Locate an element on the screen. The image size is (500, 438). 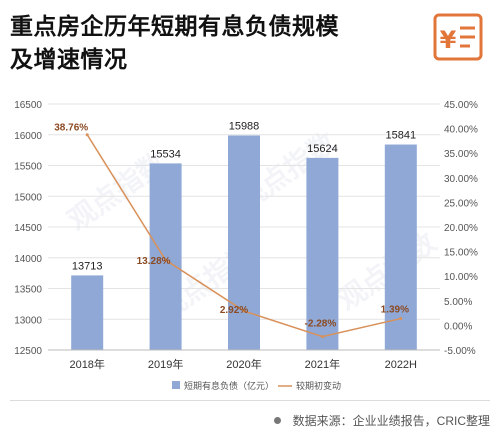
bar-data-label: 15988 is located at coordinates (244, 126).